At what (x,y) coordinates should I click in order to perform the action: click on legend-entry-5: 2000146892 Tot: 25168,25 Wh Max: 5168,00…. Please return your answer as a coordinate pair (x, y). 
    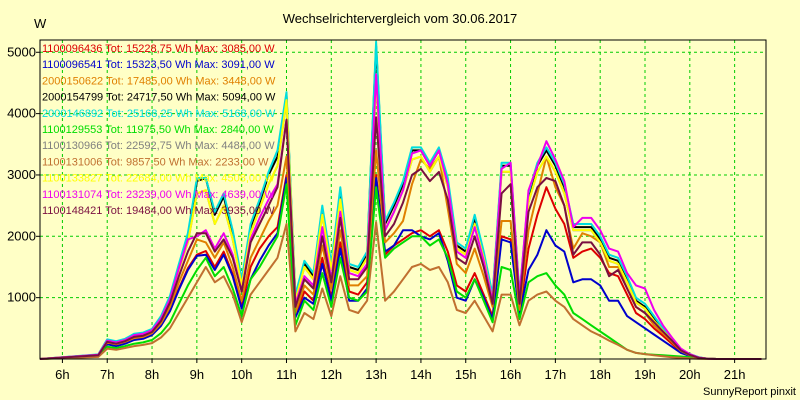
    Looking at the image, I should click on (159, 114).